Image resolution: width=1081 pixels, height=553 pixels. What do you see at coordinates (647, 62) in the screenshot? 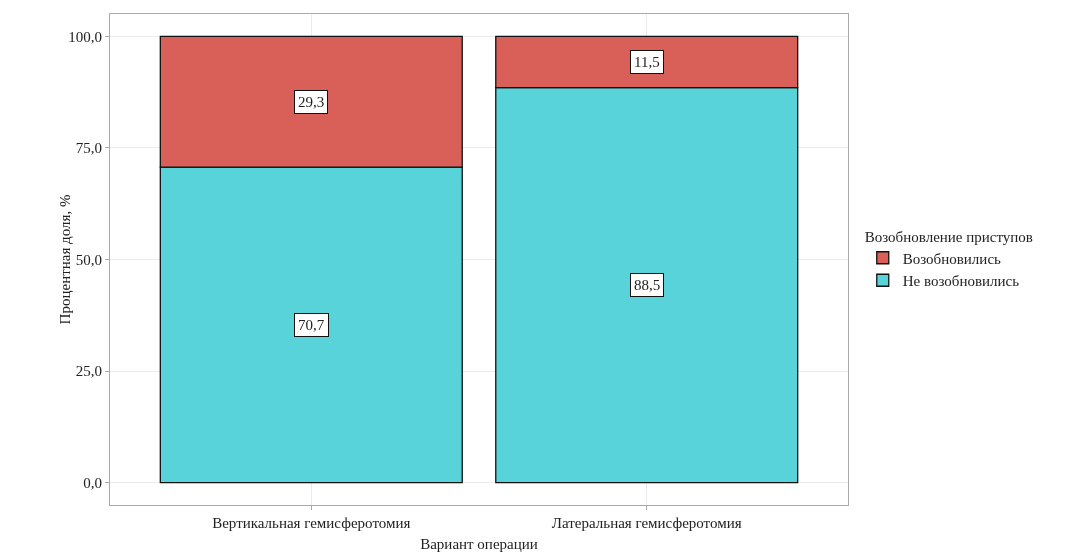
I see `data-label: 11,5` at bounding box center [647, 62].